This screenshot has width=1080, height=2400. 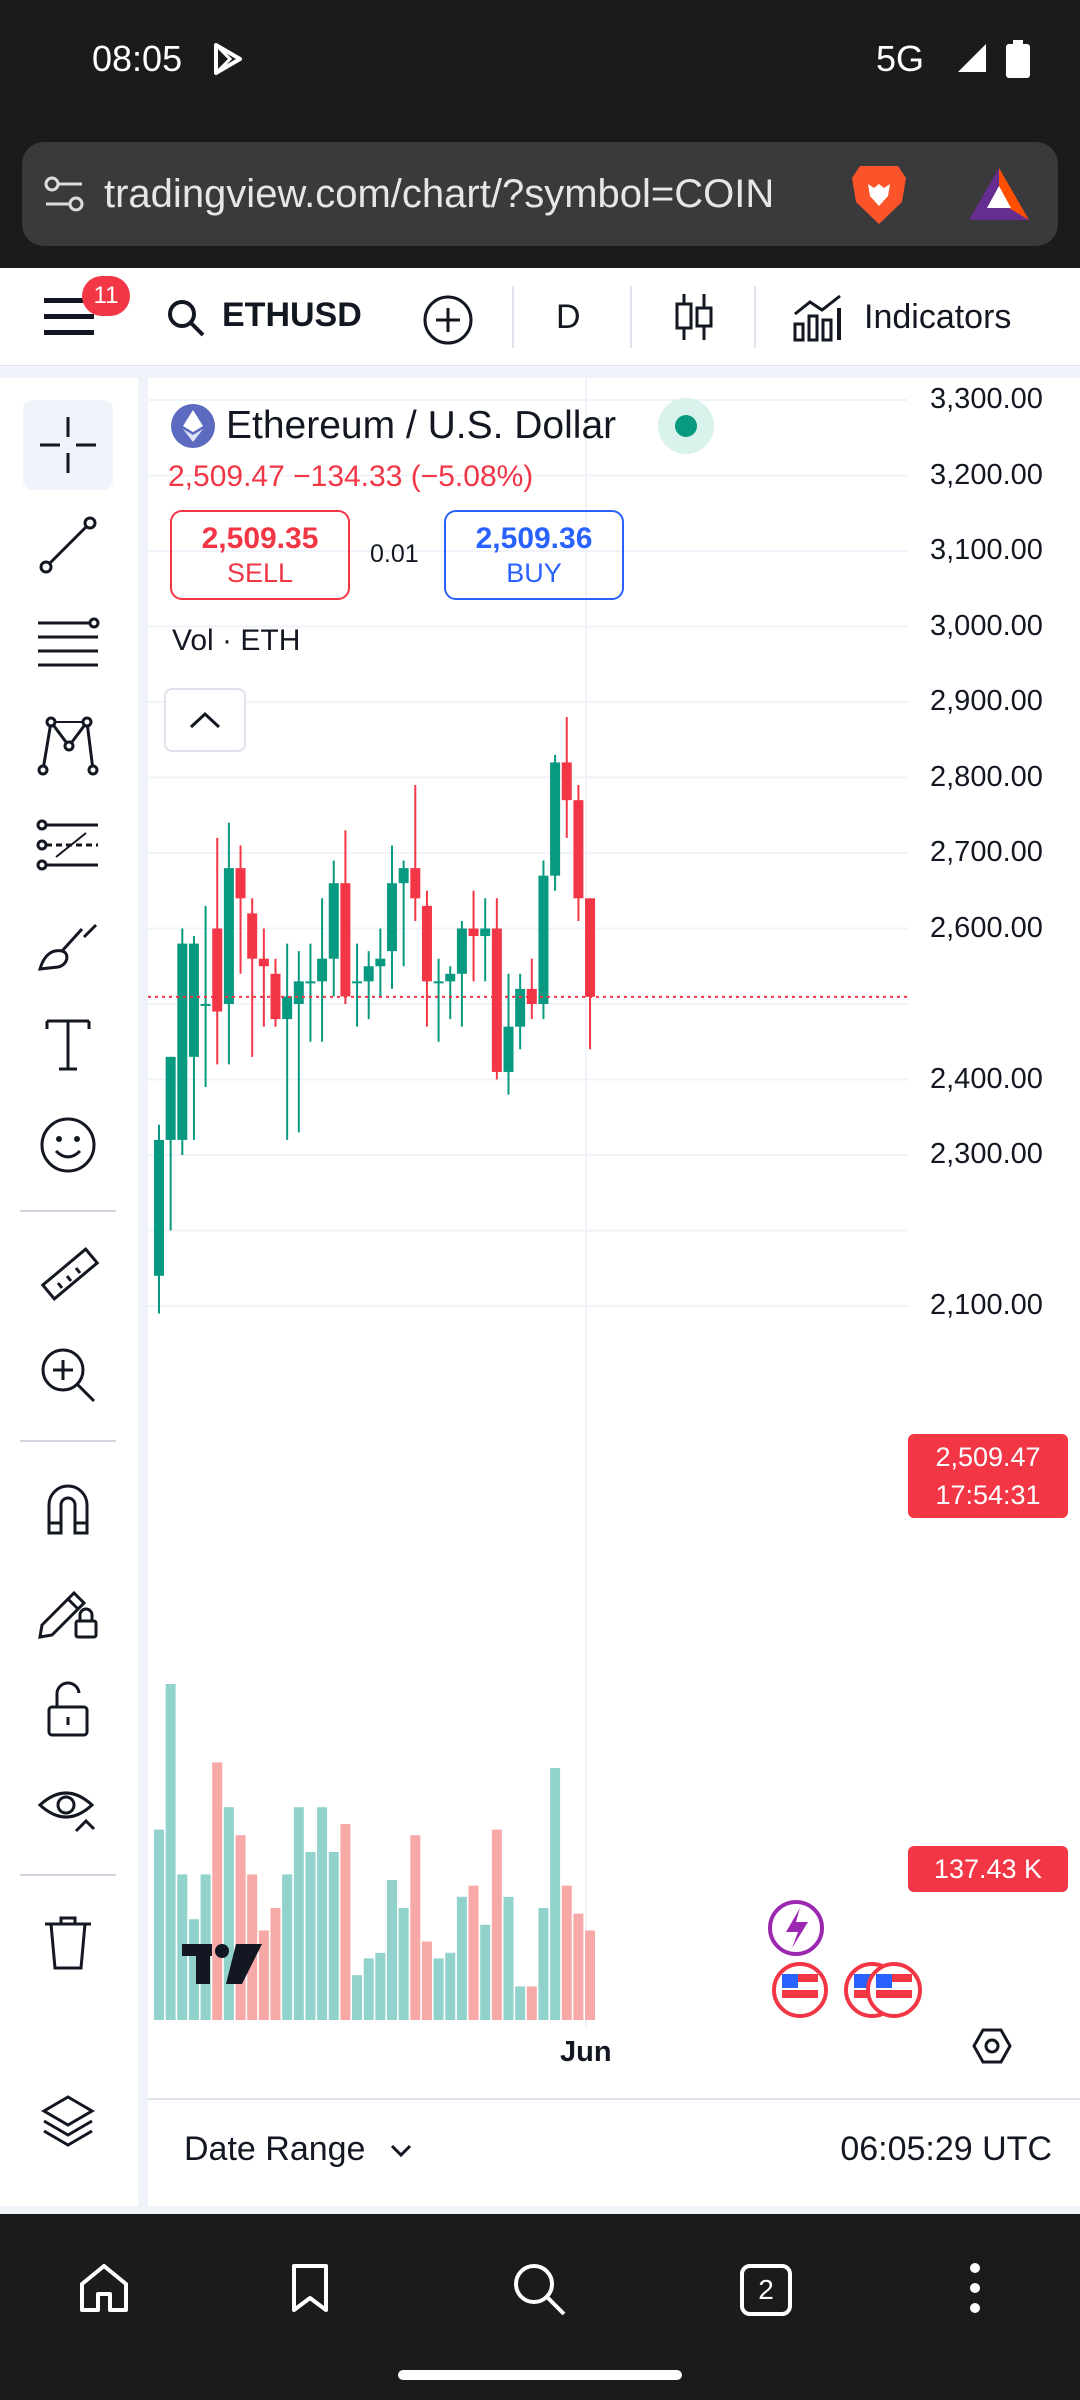 What do you see at coordinates (448, 322) in the screenshot?
I see `compare-symbol-icon` at bounding box center [448, 322].